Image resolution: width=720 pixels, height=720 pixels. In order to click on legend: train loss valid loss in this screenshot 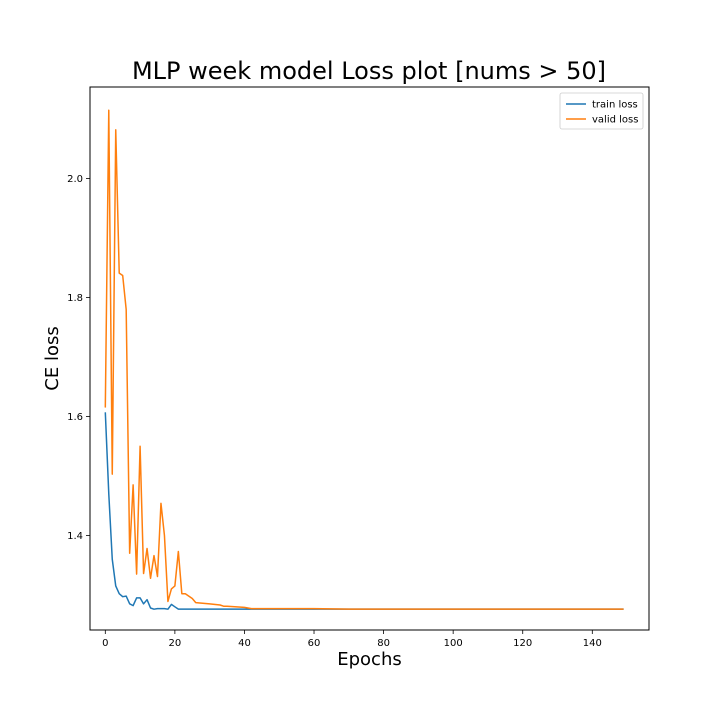, I will do `click(601, 111)`.